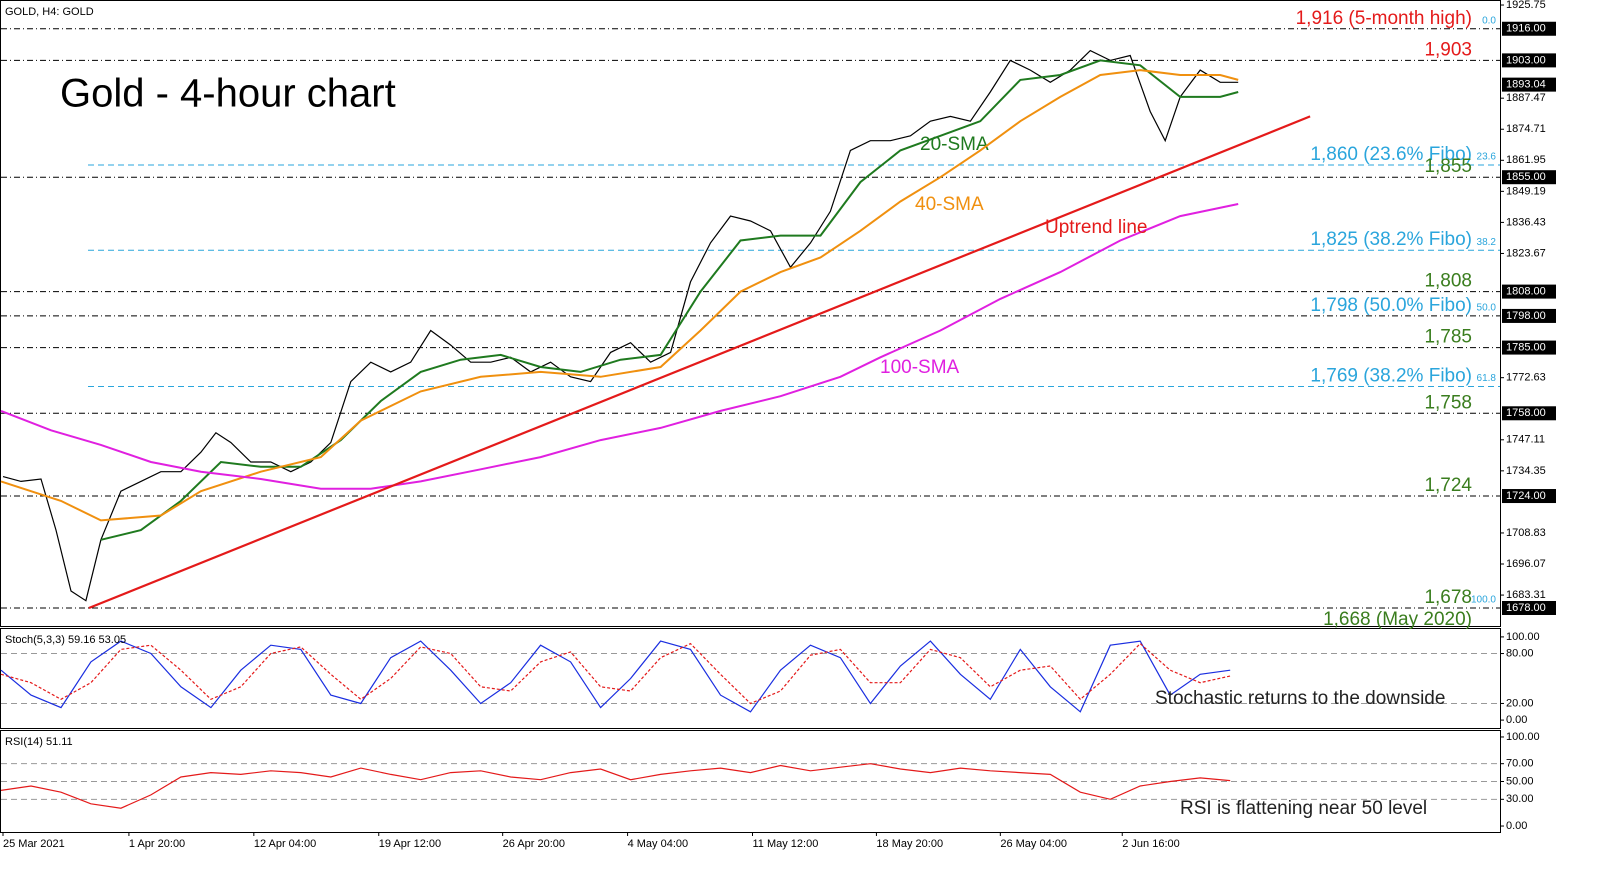  I want to click on level-label: 1,916 (5-month high), so click(1384, 18).